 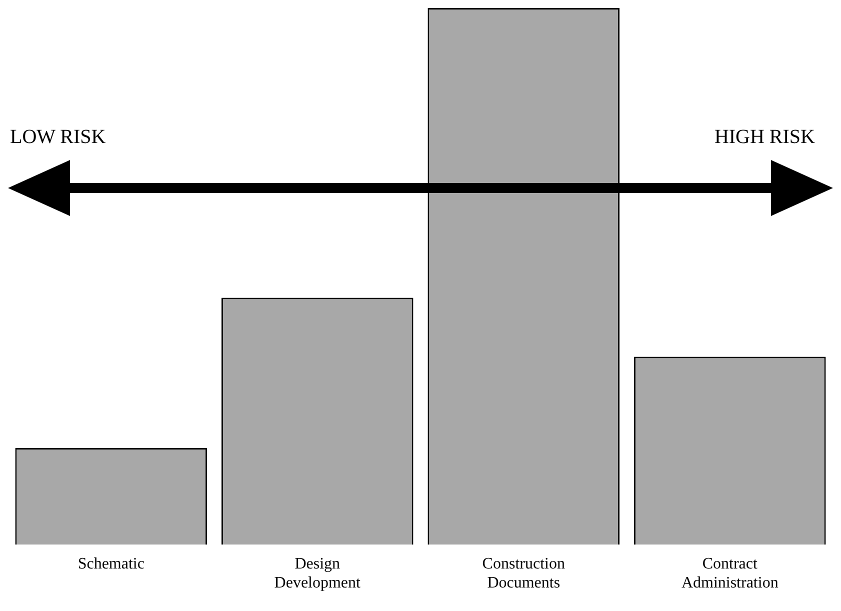 What do you see at coordinates (764, 137) in the screenshot?
I see `annotation: HIGH RISK` at bounding box center [764, 137].